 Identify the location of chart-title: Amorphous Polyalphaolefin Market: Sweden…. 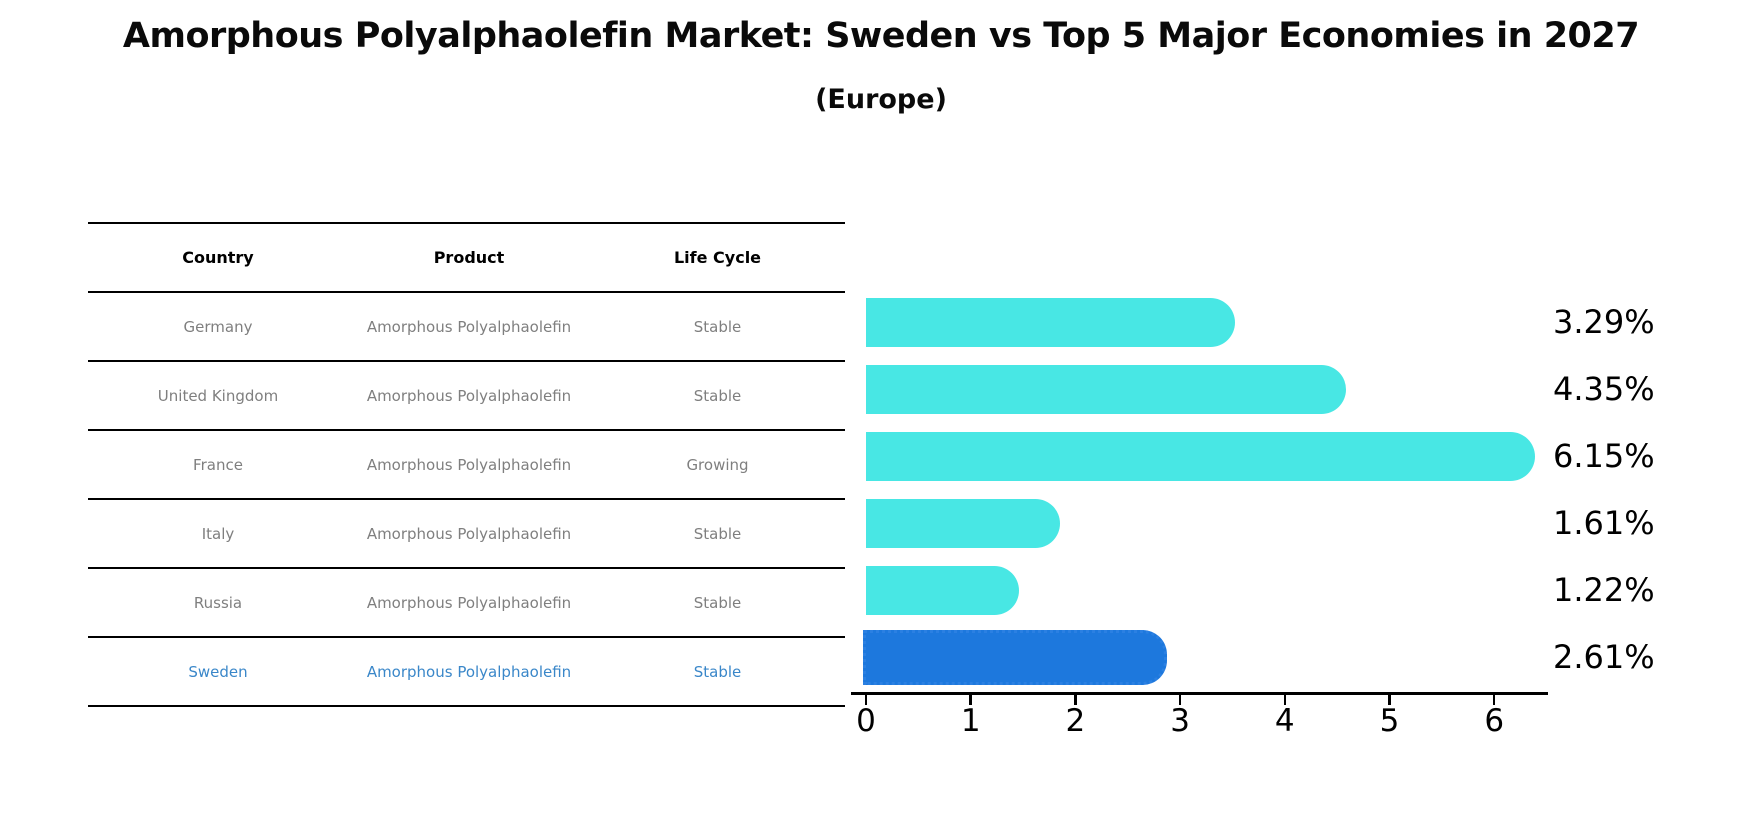
(881, 36).